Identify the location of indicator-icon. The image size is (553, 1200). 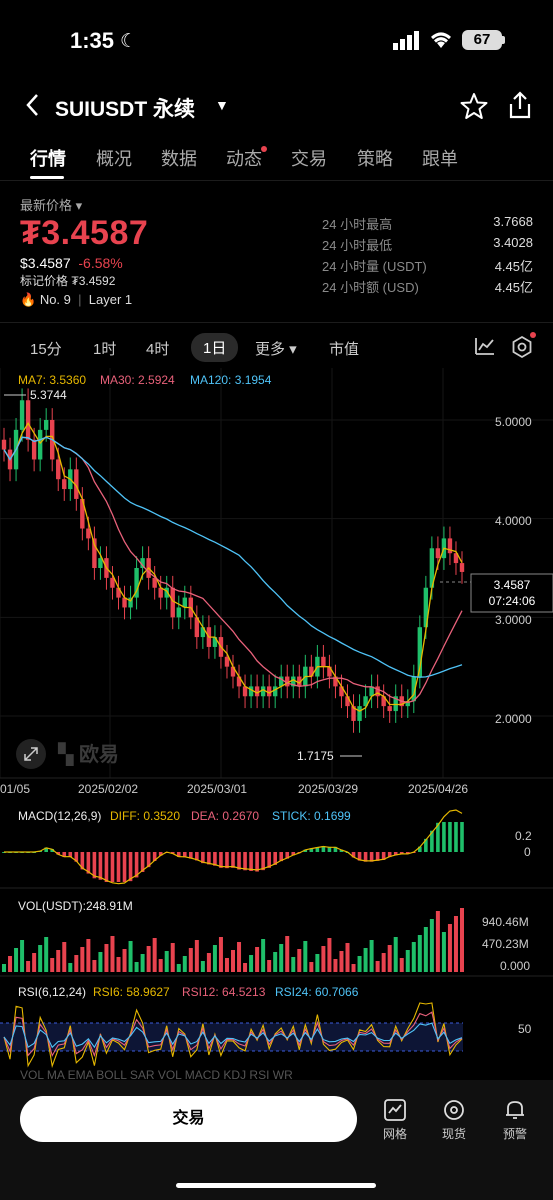
(485, 346).